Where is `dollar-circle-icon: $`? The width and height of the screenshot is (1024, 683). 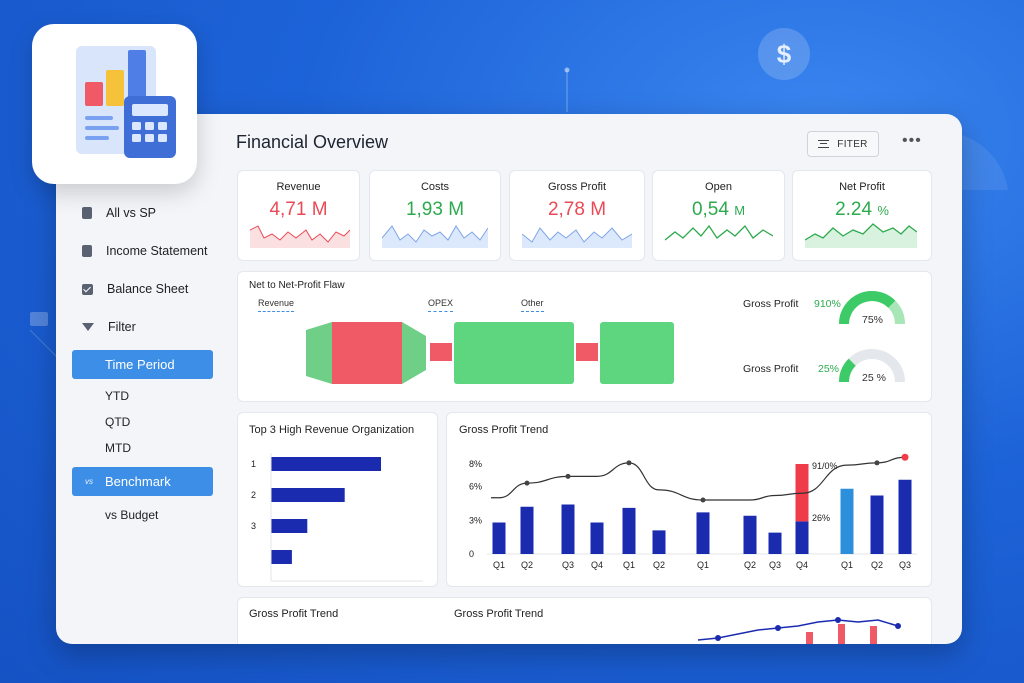 dollar-circle-icon: $ is located at coordinates (784, 54).